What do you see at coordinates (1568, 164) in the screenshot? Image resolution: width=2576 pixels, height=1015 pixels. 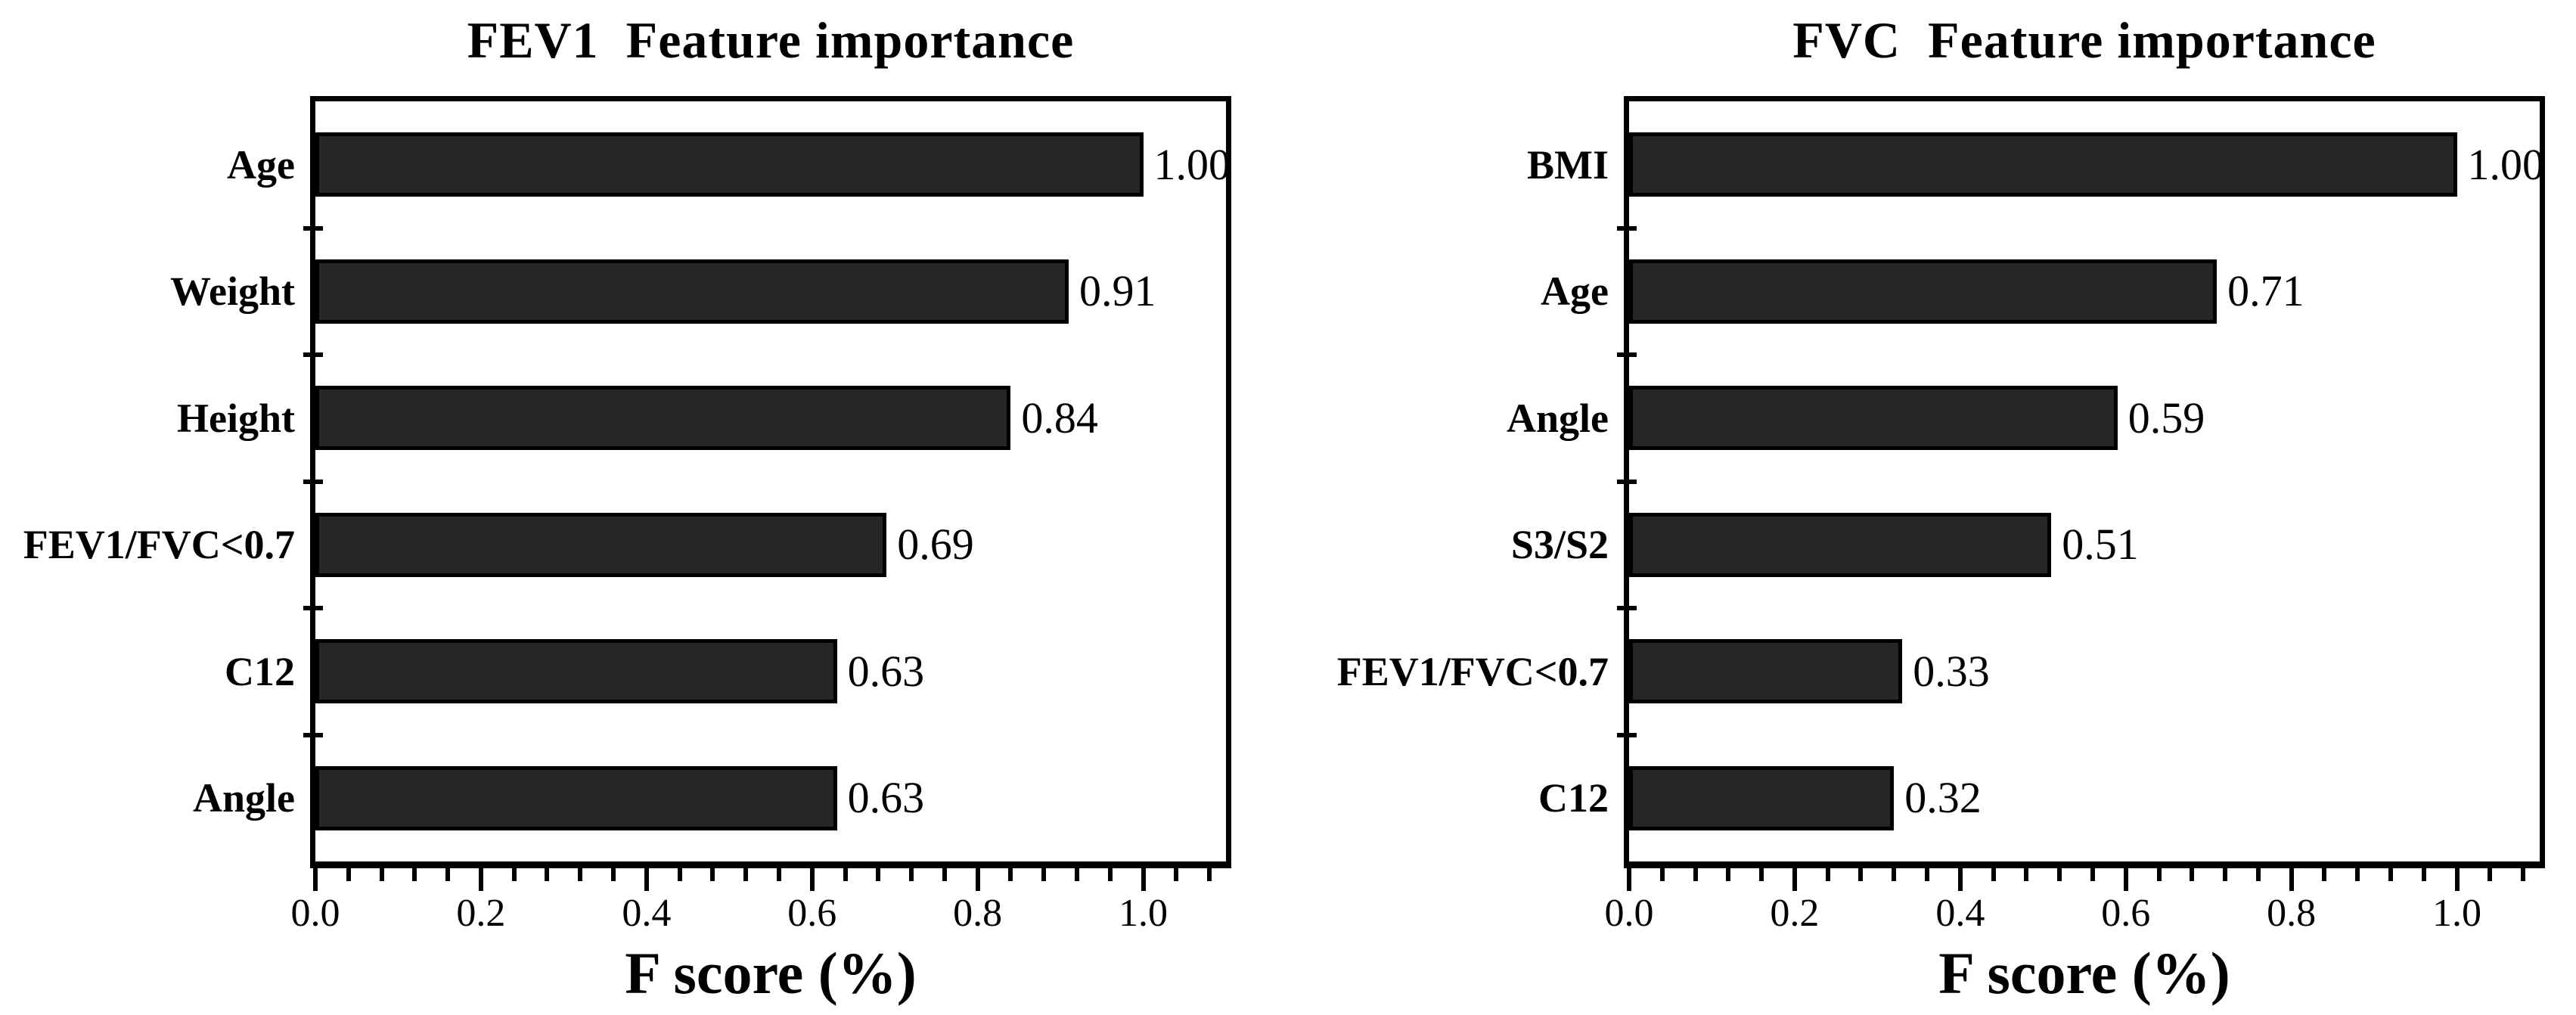 I see `category-label: BMI` at bounding box center [1568, 164].